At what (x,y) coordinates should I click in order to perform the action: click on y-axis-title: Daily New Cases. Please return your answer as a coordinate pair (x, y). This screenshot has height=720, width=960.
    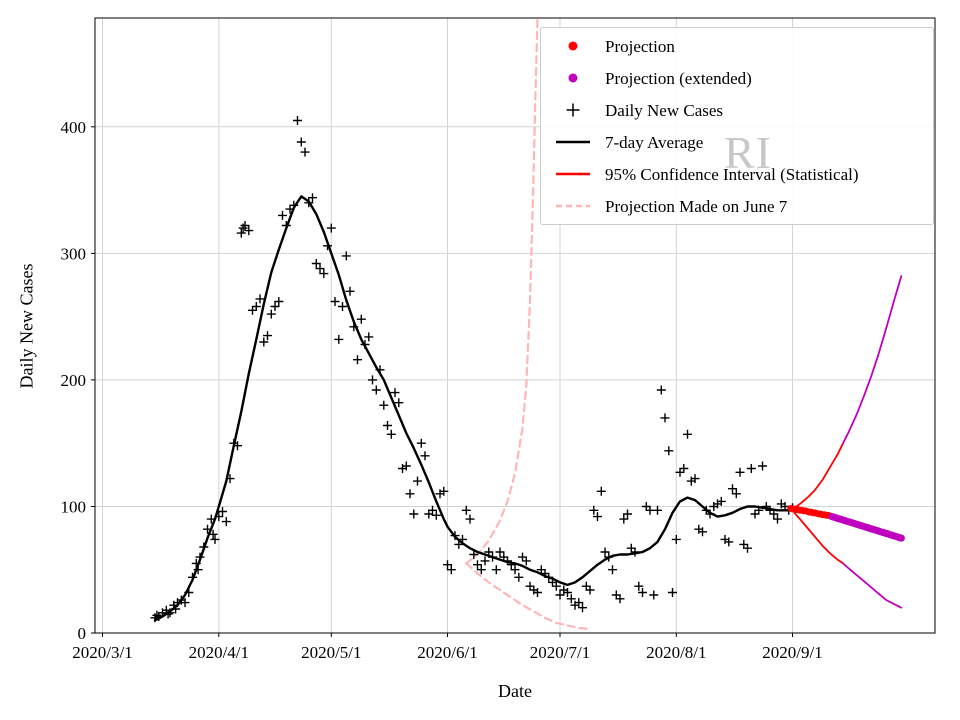
    Looking at the image, I should click on (26, 326).